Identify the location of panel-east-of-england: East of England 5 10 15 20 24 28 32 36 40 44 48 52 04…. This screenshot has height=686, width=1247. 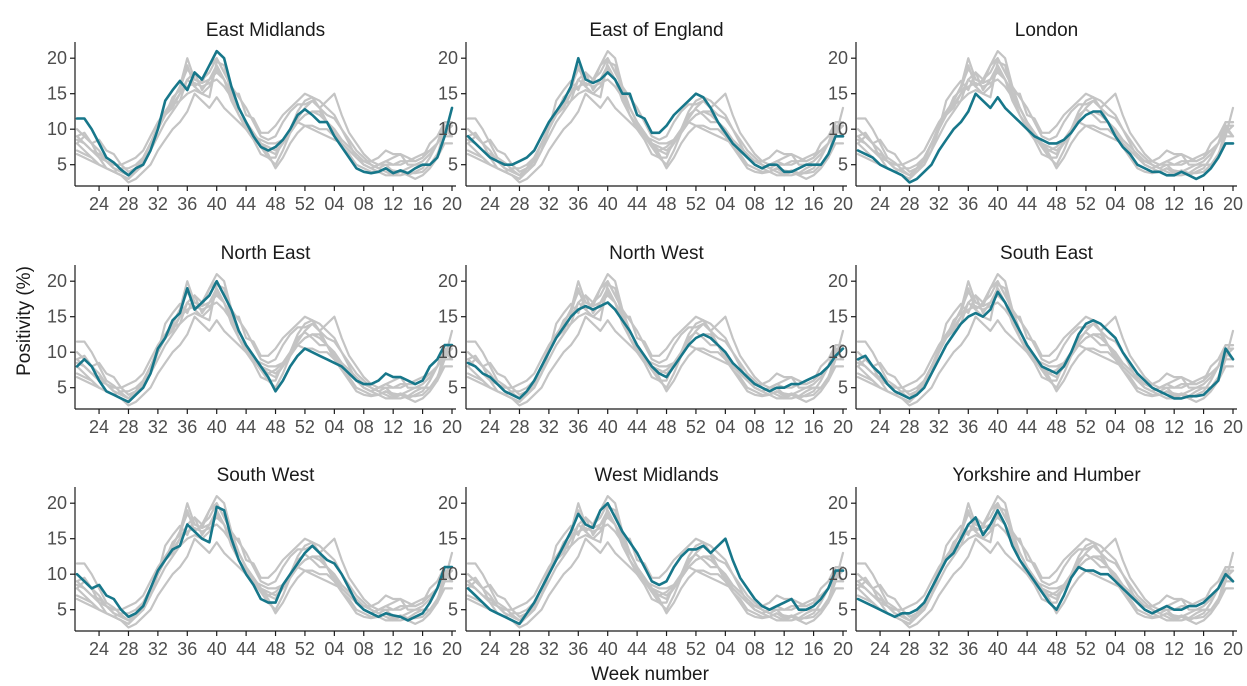
(645, 117).